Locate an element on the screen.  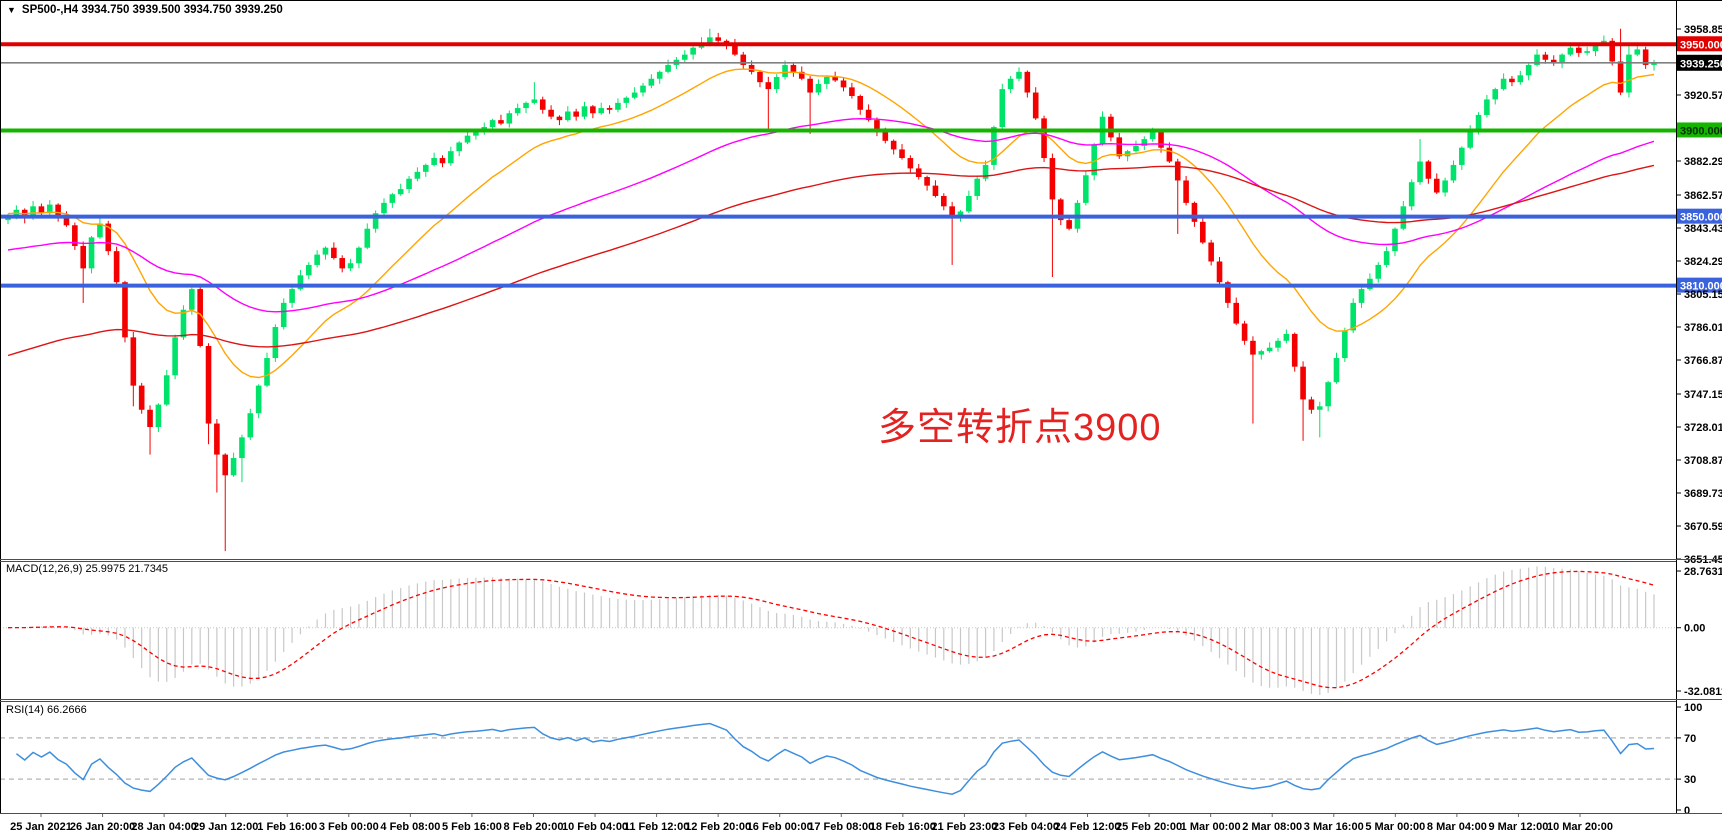
svg-text: 3747.150 is located at coordinates (1703, 395).